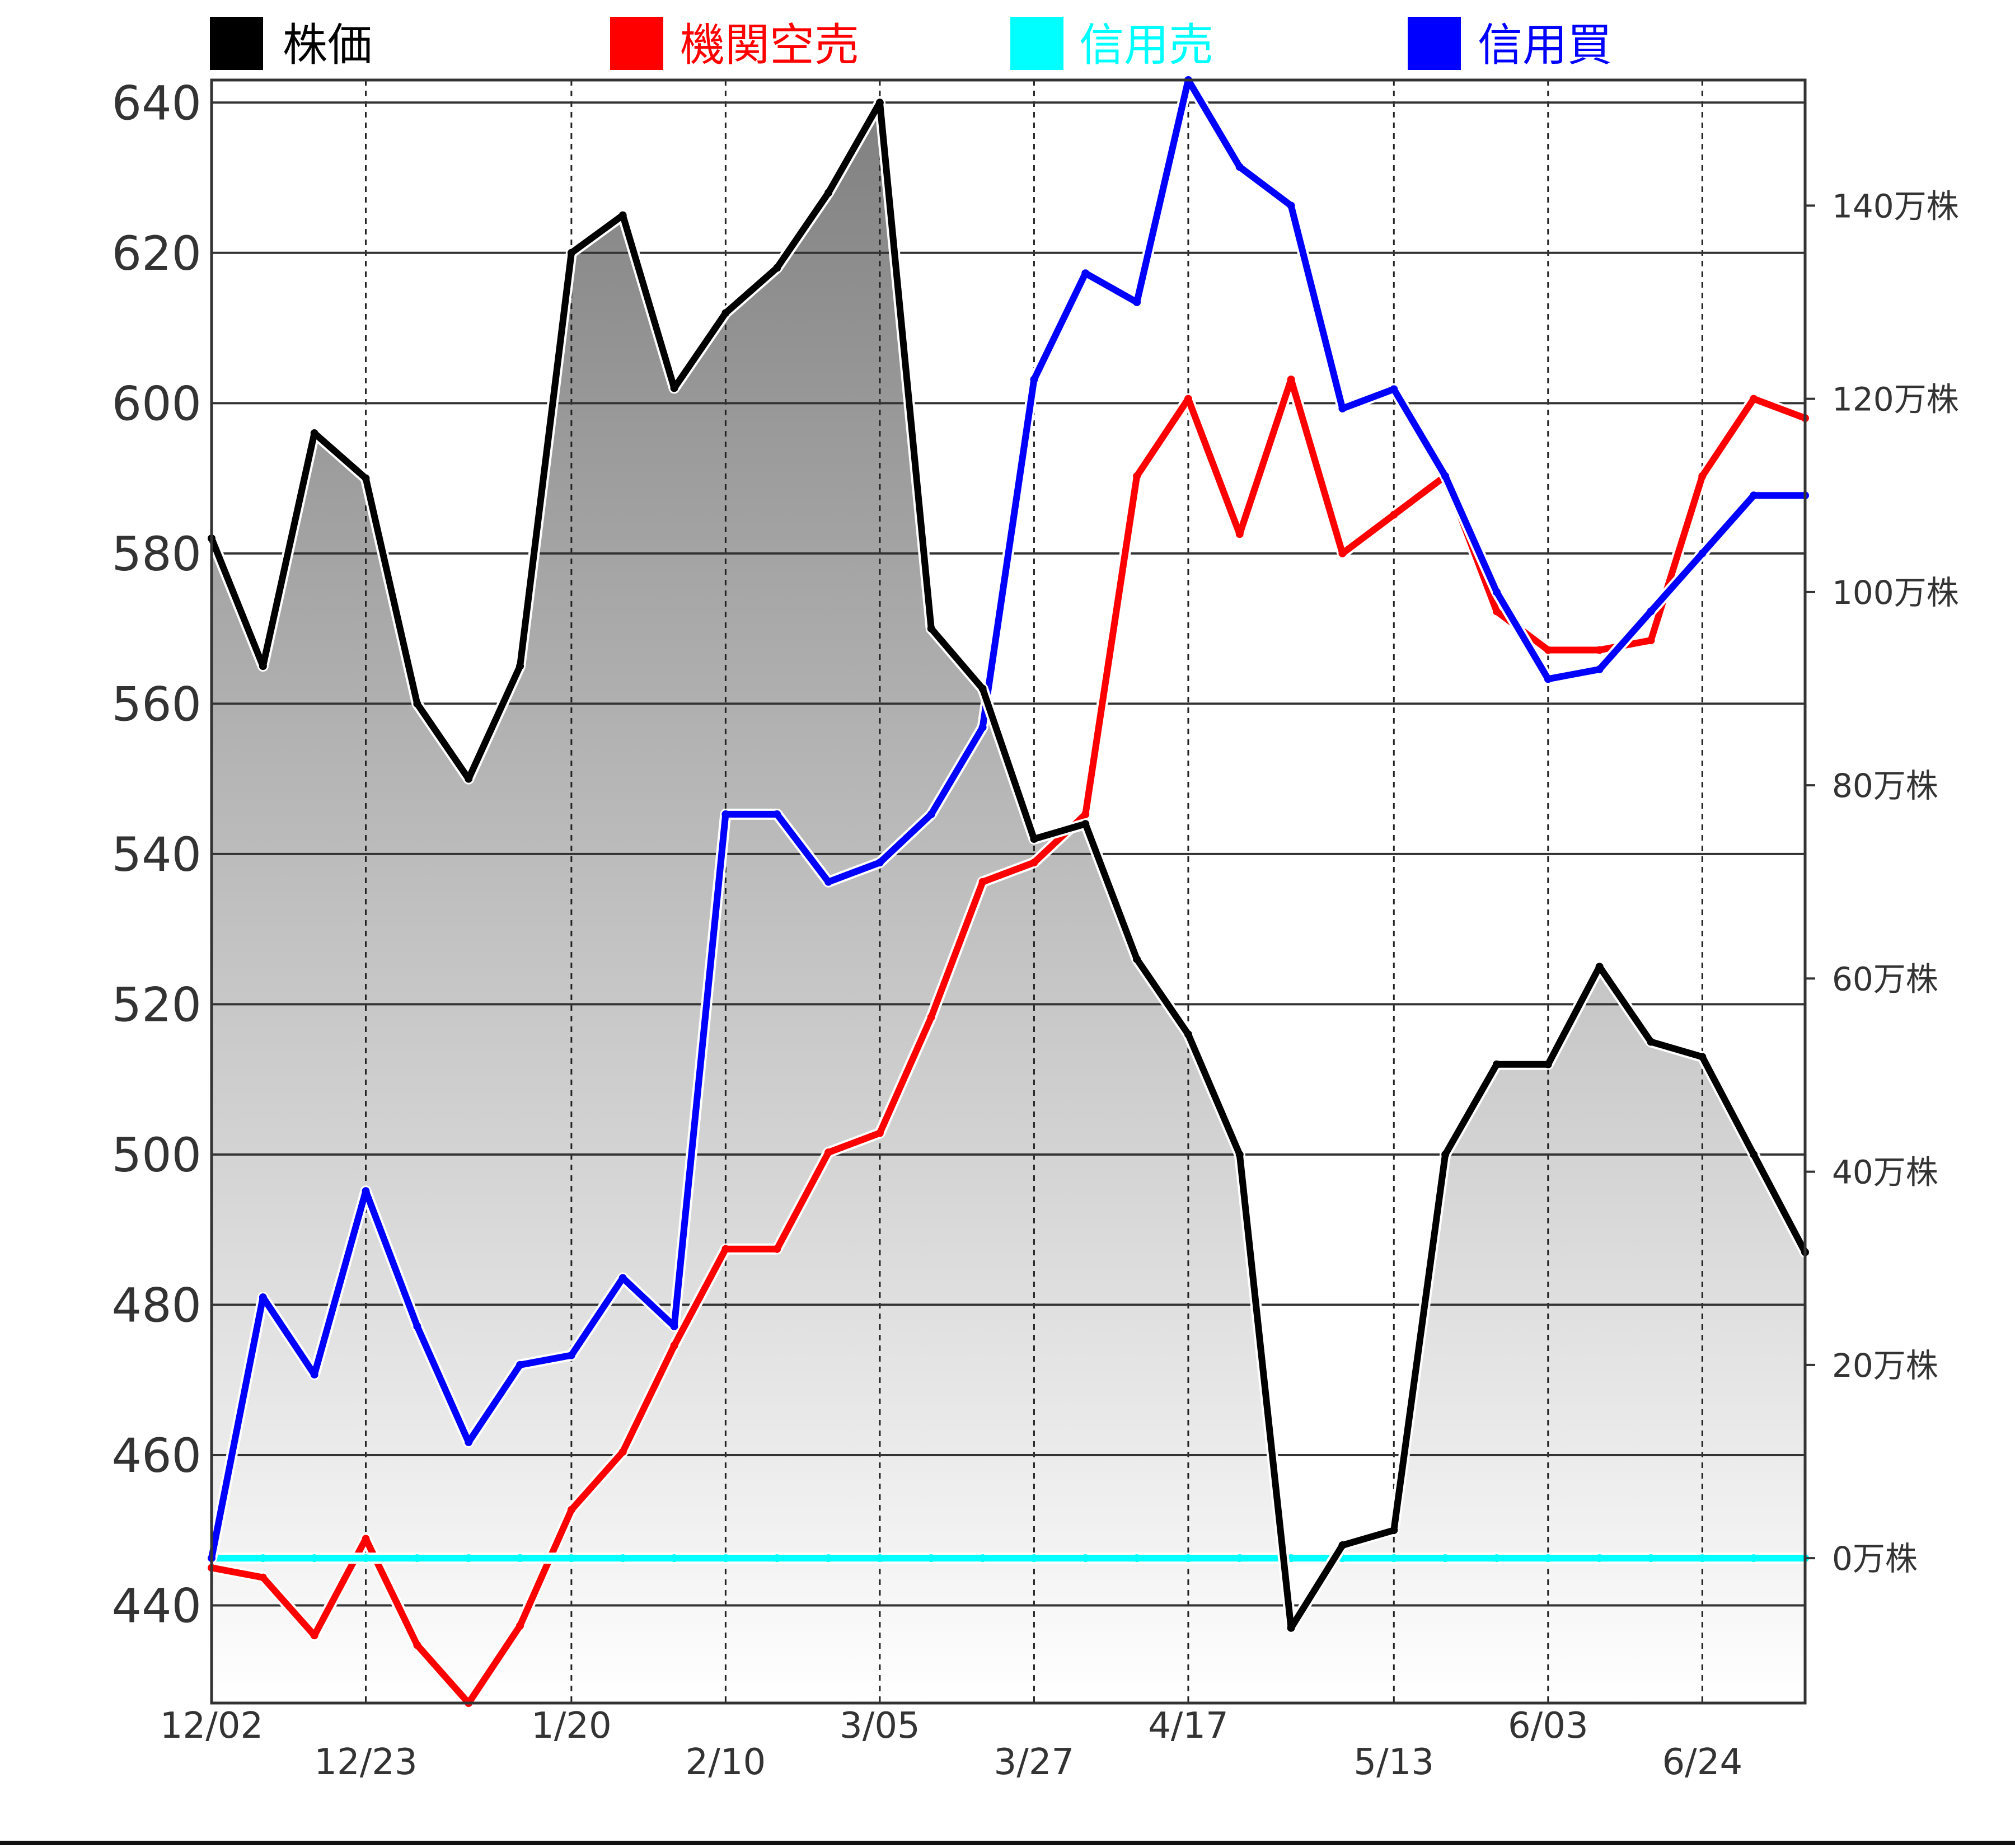 Image resolution: width=2015 pixels, height=1848 pixels. Describe the element at coordinates (1875, 1559) in the screenshot. I see `right-axis-tick-label: 0万株` at that location.